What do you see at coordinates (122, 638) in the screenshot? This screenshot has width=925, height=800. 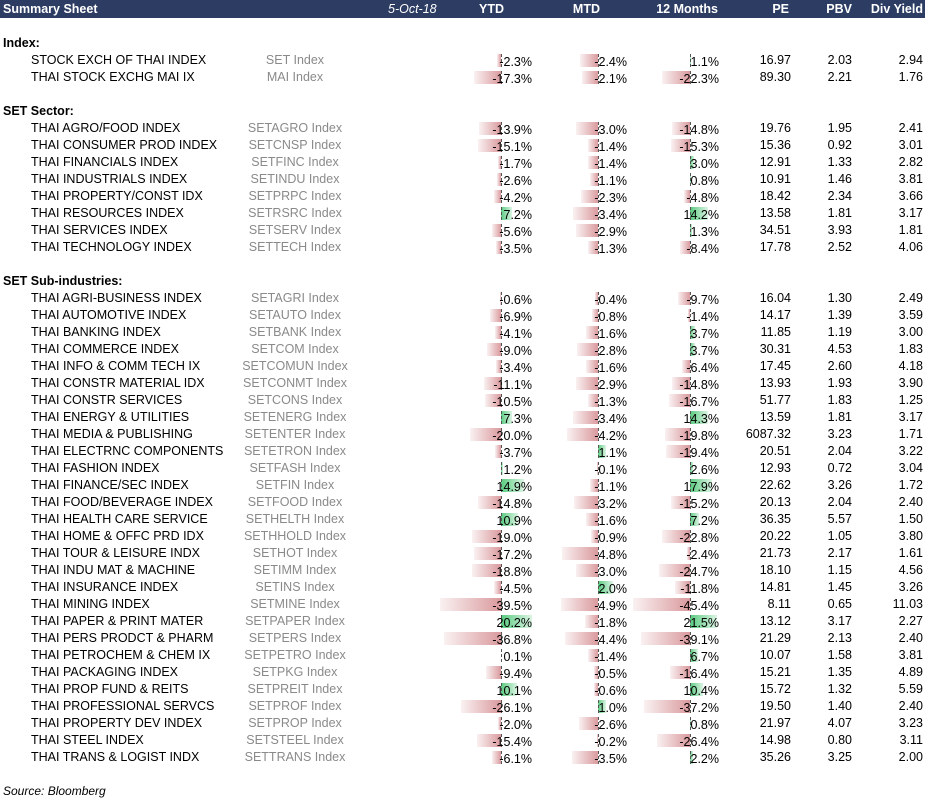 I see `index-name: THAI PERS PRODCT & PHARM` at bounding box center [122, 638].